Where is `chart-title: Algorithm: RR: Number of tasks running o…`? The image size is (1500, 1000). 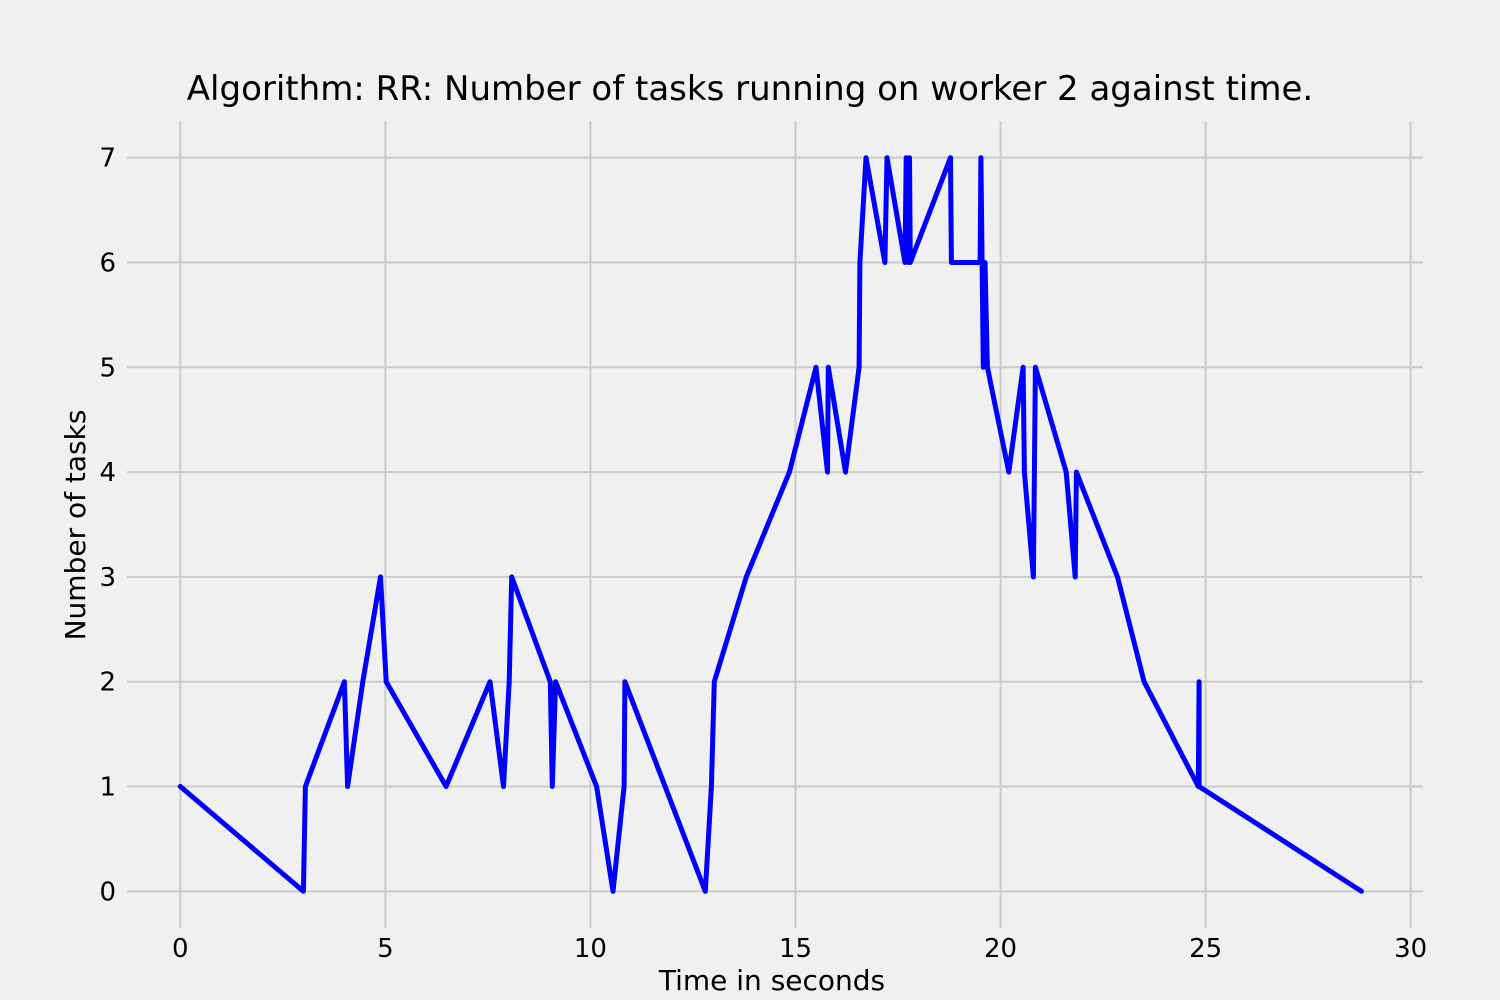 chart-title: Algorithm: RR: Number of tasks running o… is located at coordinates (750, 89).